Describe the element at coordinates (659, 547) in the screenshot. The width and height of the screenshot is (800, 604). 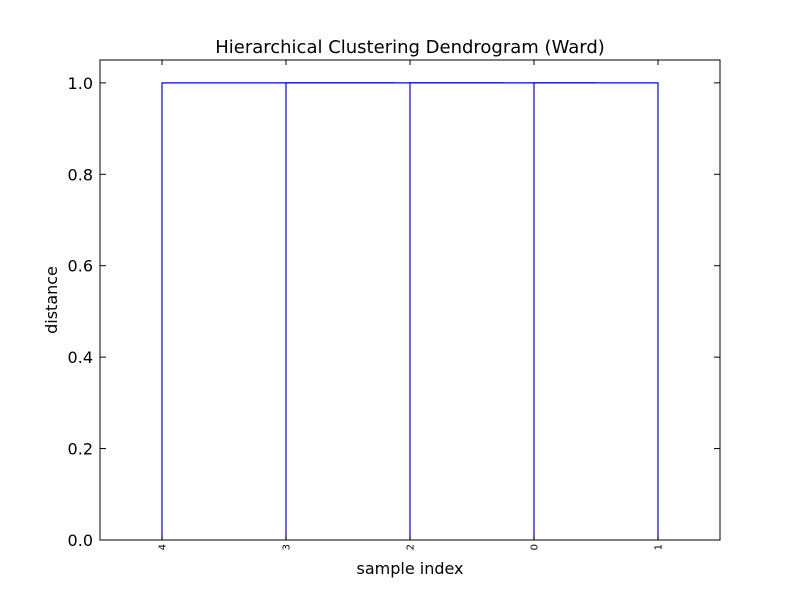
I see `x-tick-label: 1` at that location.